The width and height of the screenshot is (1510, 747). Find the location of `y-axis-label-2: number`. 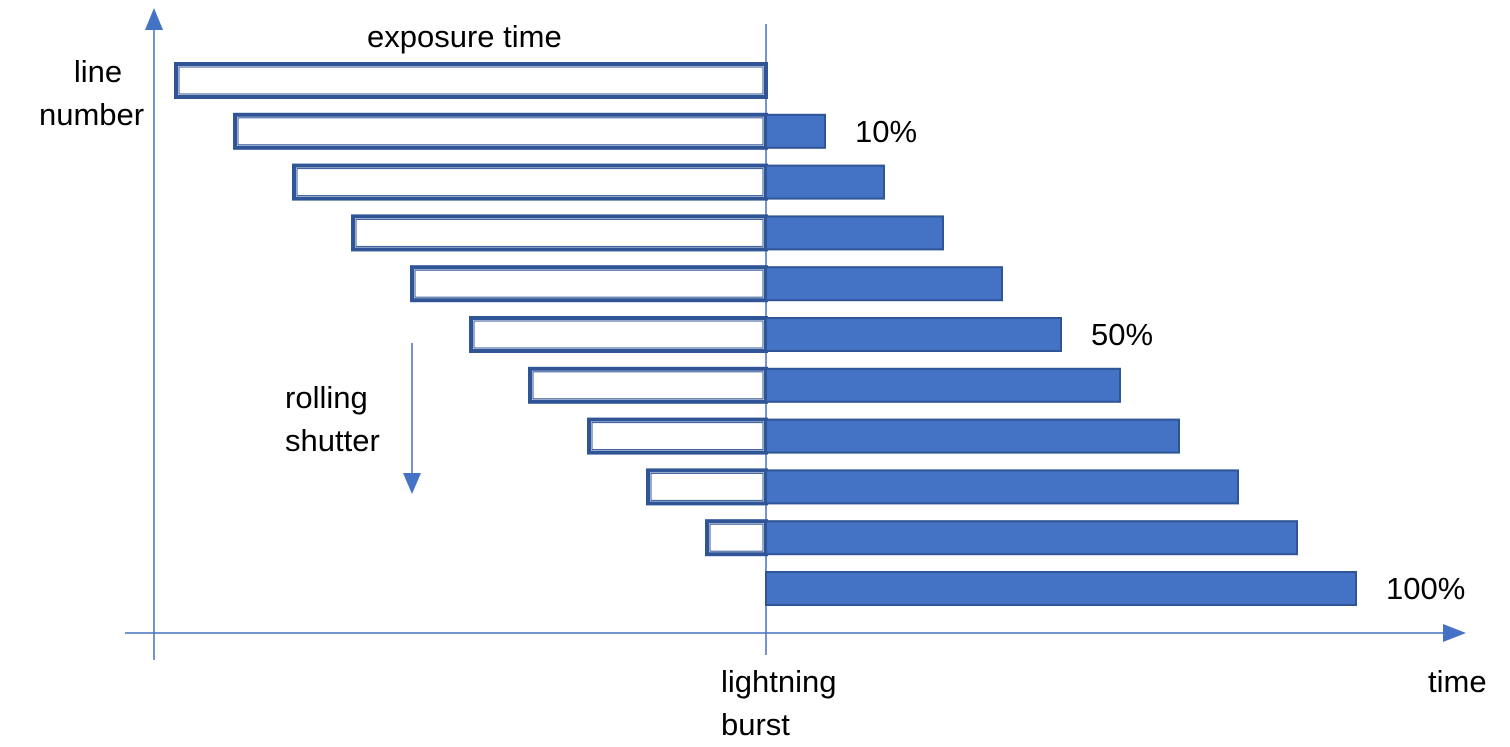

y-axis-label-2: number is located at coordinates (91, 114).